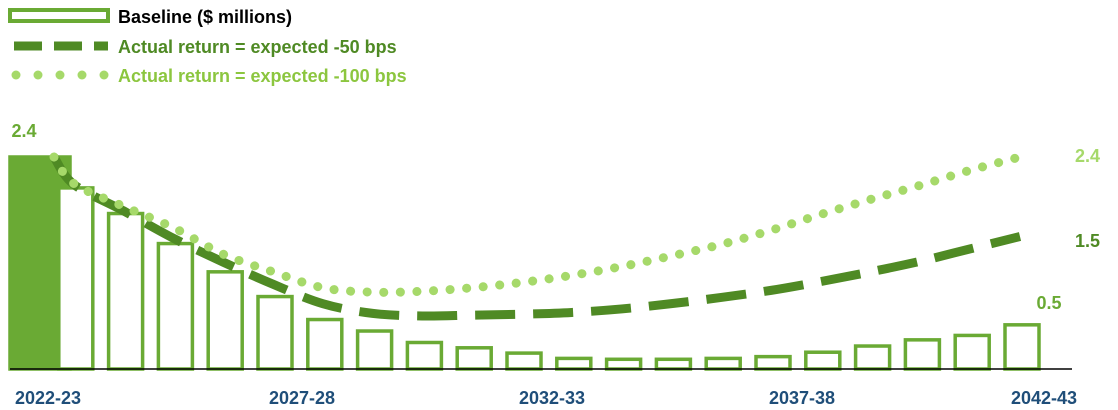 The image size is (1118, 410). I want to click on legend-swatch-minus100, so click(60, 75).